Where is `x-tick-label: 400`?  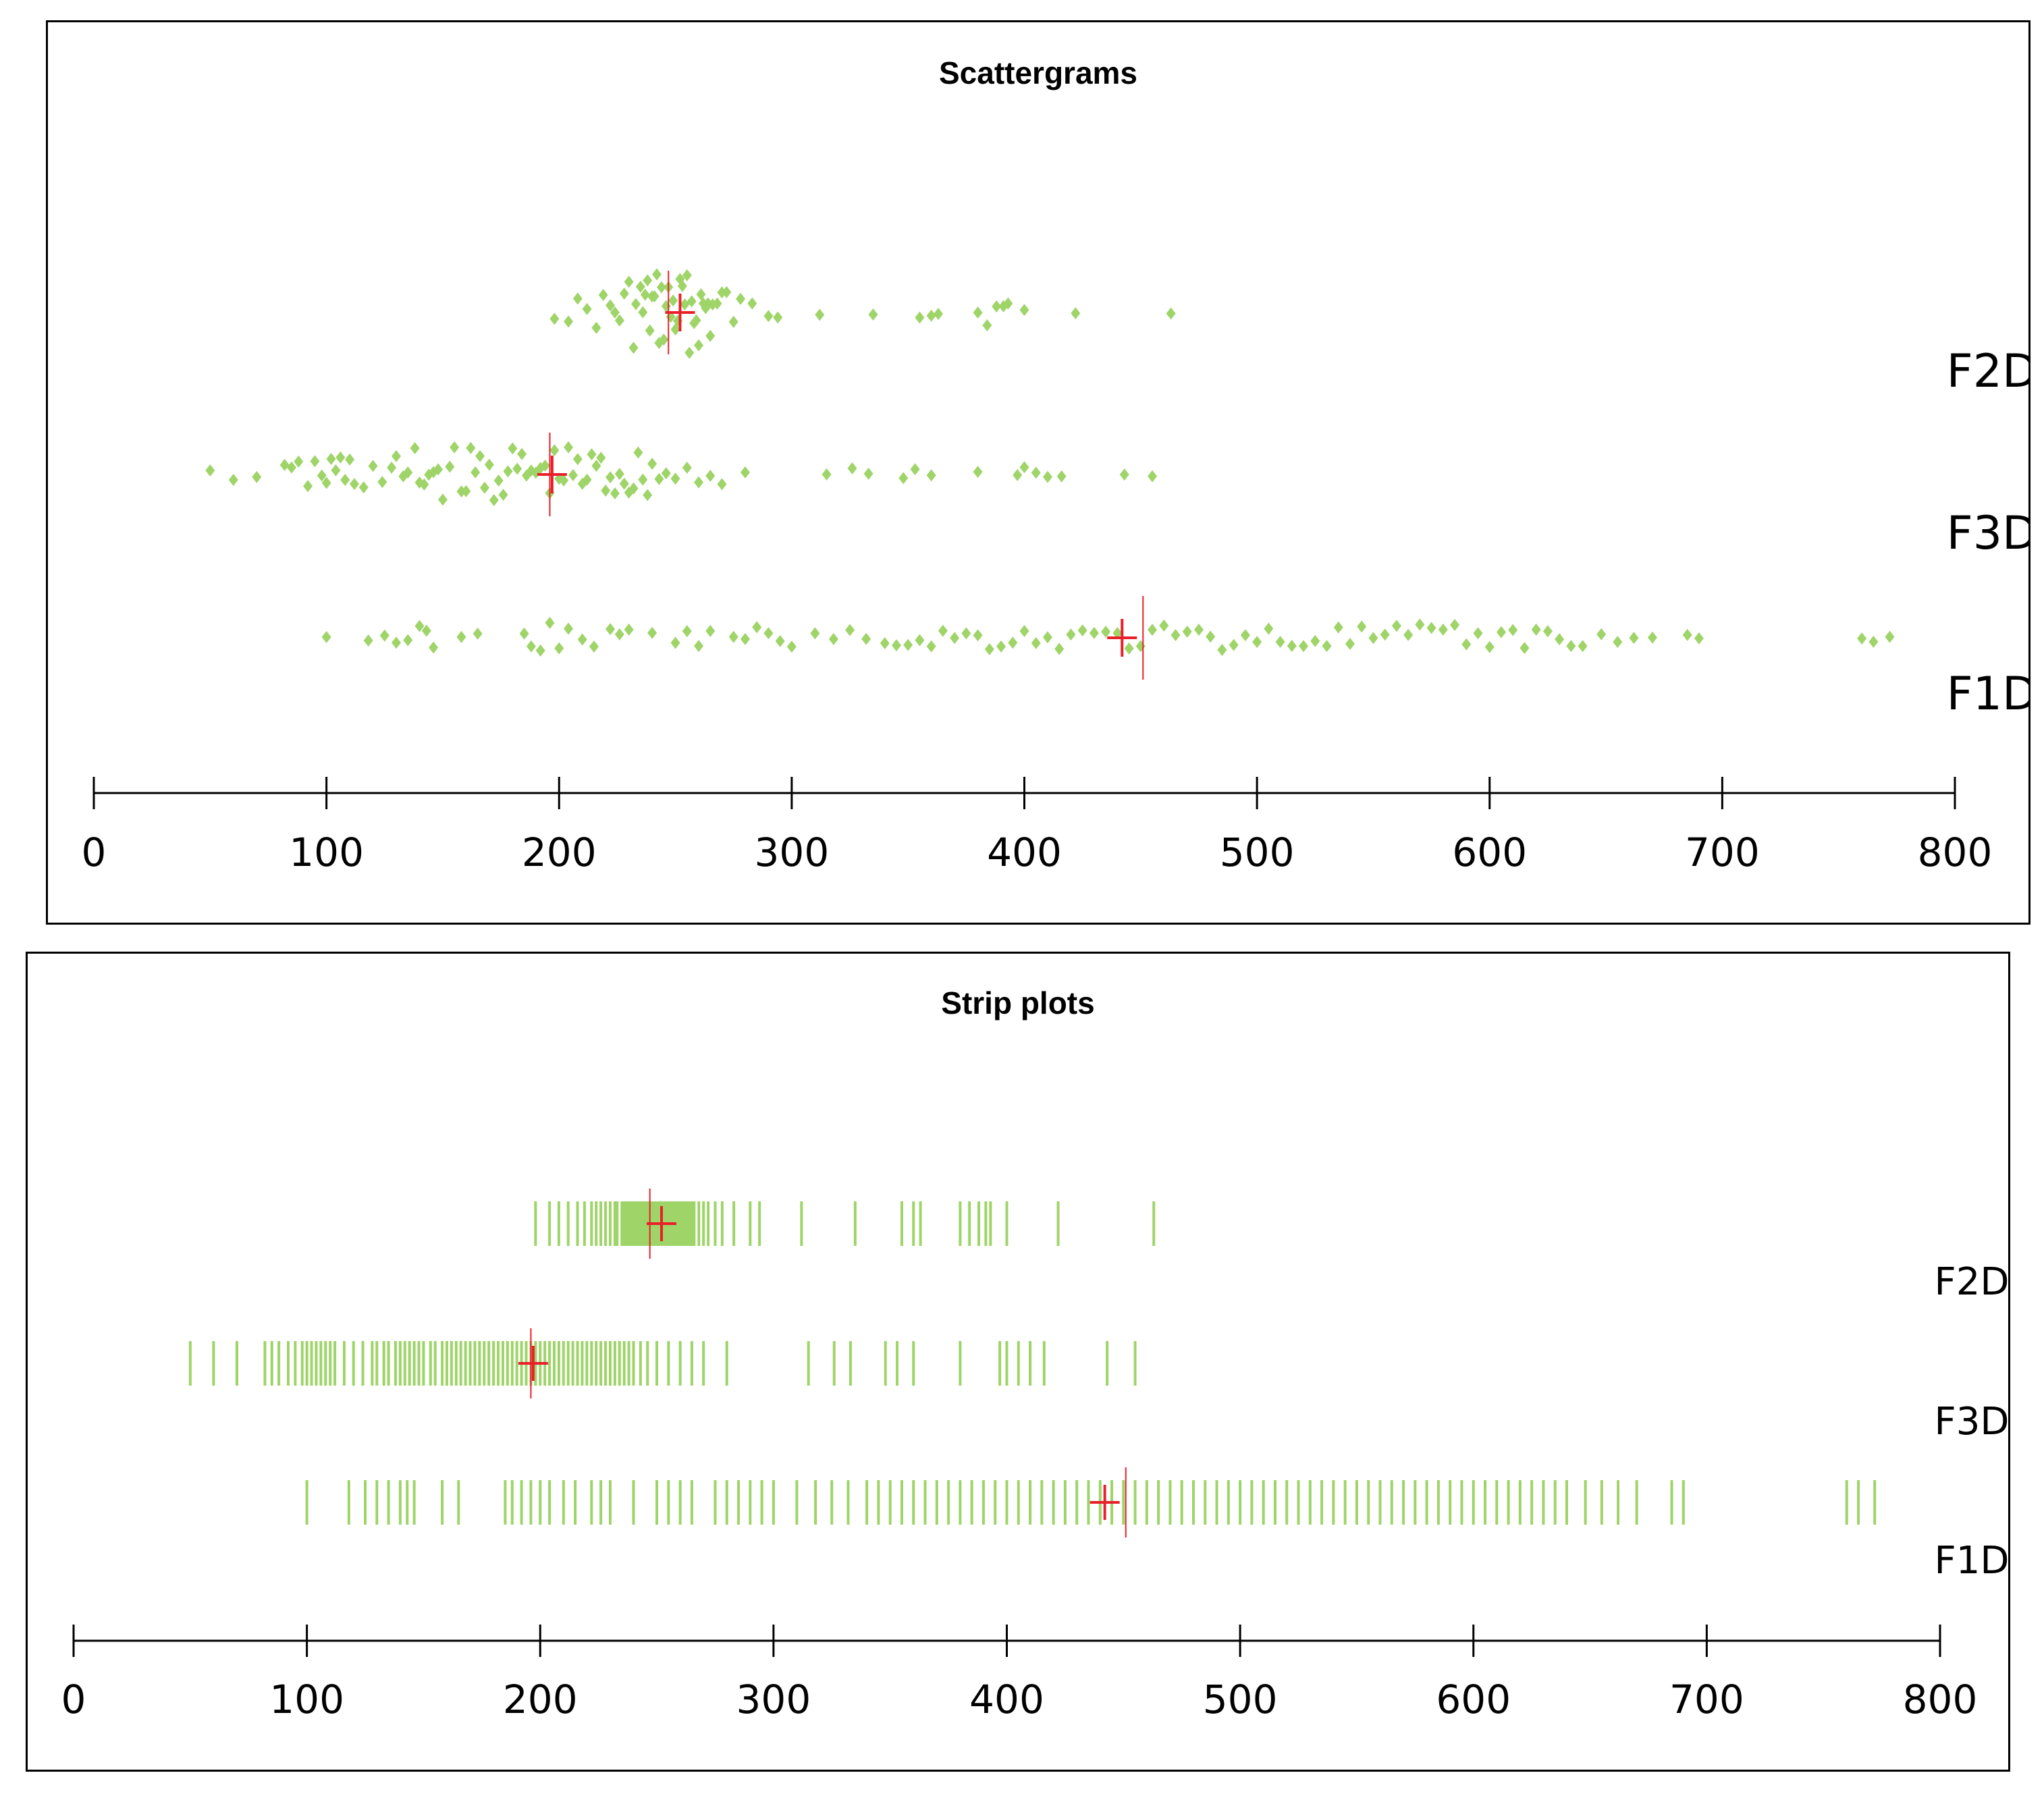
x-tick-label: 400 is located at coordinates (1006, 1699).